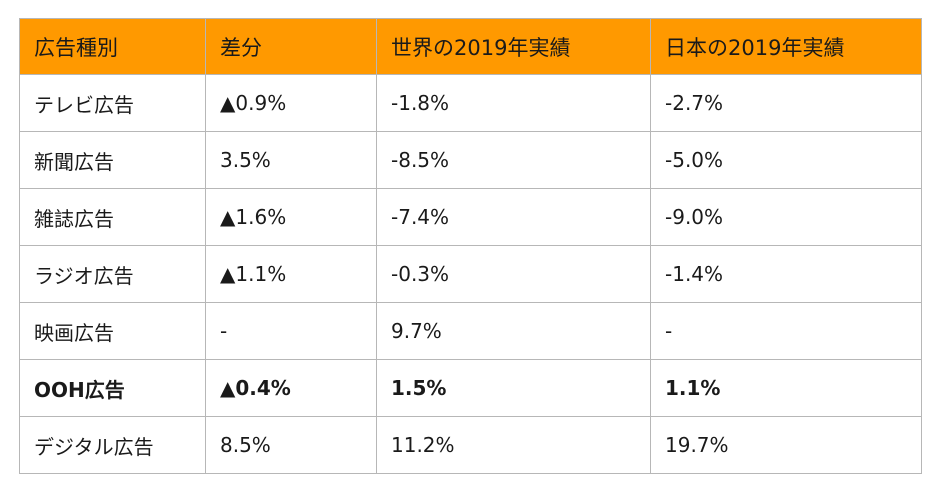 The image size is (942, 489). I want to click on cell-ad-type: デジタル広告, so click(112, 445).